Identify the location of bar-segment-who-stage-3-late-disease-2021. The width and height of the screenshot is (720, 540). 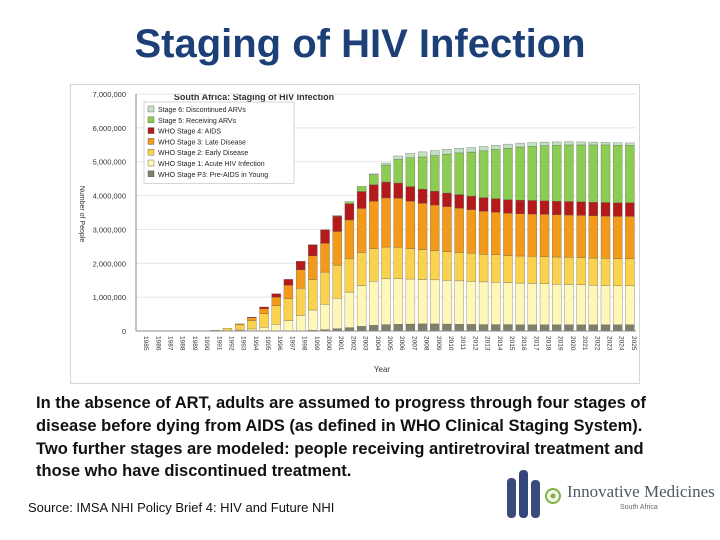
(581, 236).